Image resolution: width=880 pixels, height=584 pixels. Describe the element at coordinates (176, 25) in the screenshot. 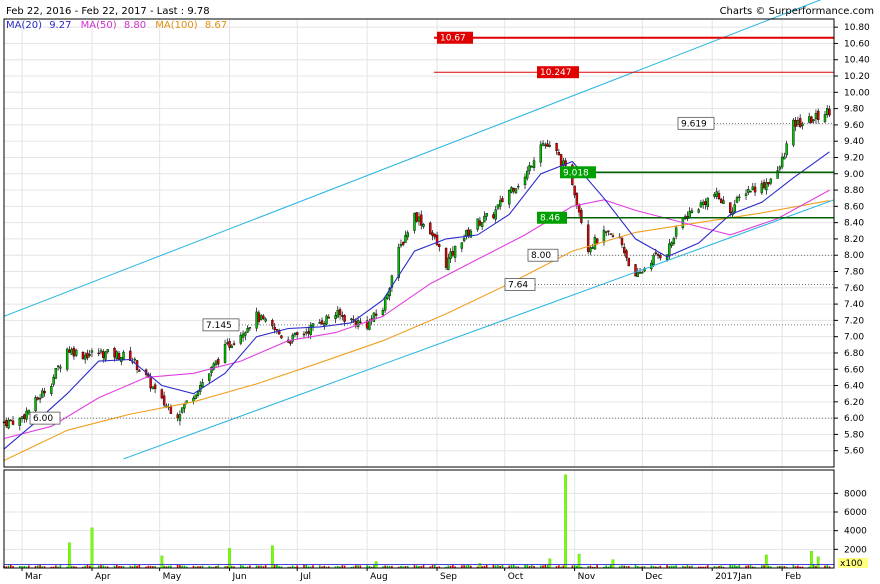

I see `legend-ma100-label: MA(100)` at that location.